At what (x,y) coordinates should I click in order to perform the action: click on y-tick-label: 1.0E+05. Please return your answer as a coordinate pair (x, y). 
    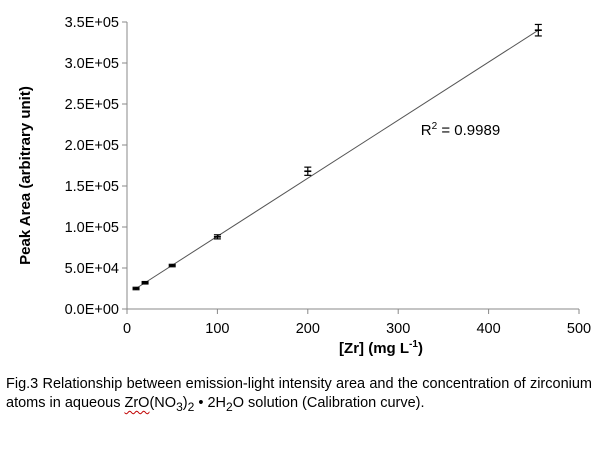
    Looking at the image, I should click on (92, 228).